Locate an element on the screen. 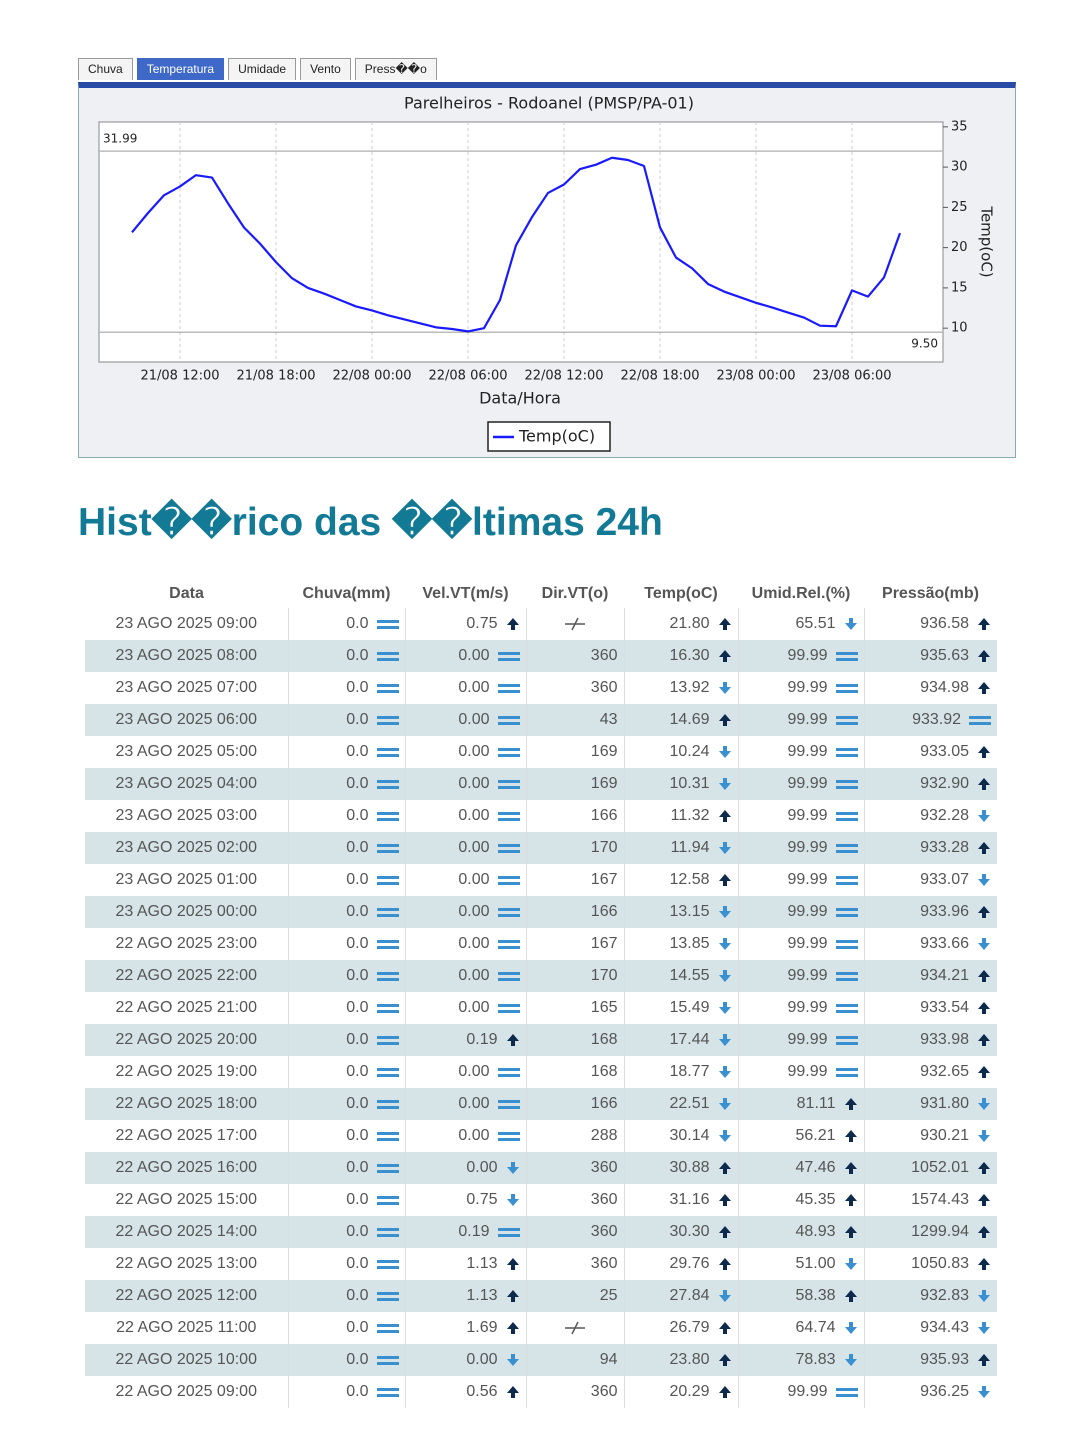  x-axis-label: Data/Hora is located at coordinates (520, 398).